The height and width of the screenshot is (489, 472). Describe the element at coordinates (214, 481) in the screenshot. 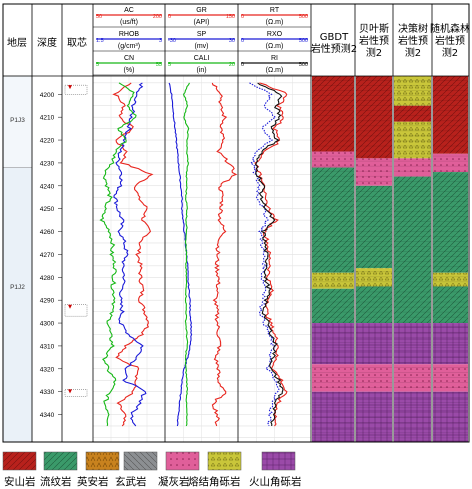

I see `legend-label: 熔结角砾岩` at that location.